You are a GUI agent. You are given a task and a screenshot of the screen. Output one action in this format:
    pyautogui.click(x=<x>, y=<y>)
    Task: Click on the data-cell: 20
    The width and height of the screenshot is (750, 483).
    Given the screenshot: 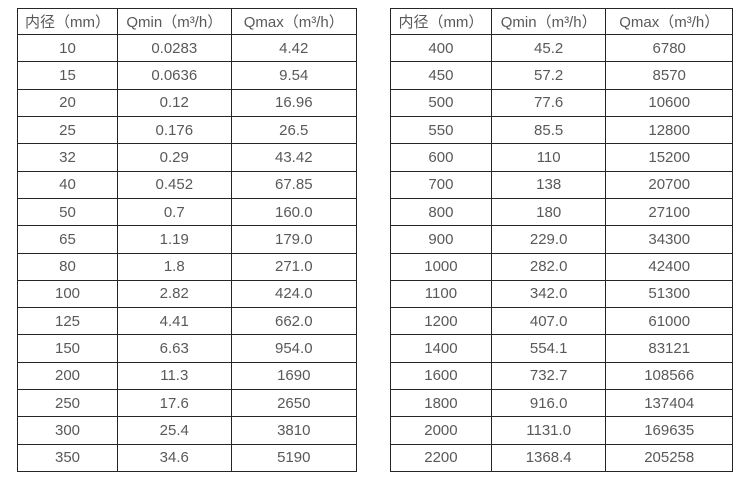 What is the action you would take?
    pyautogui.click(x=67, y=102)
    